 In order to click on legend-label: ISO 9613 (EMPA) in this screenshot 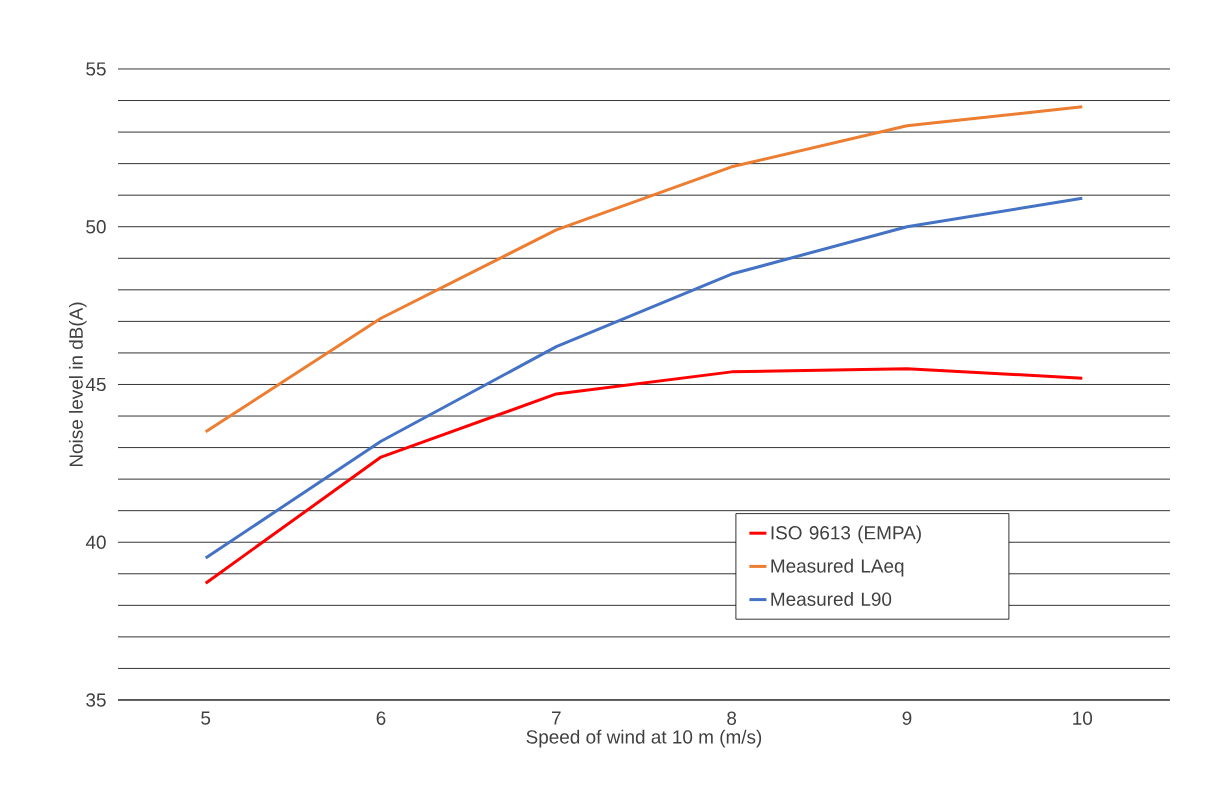, I will do `click(846, 534)`.